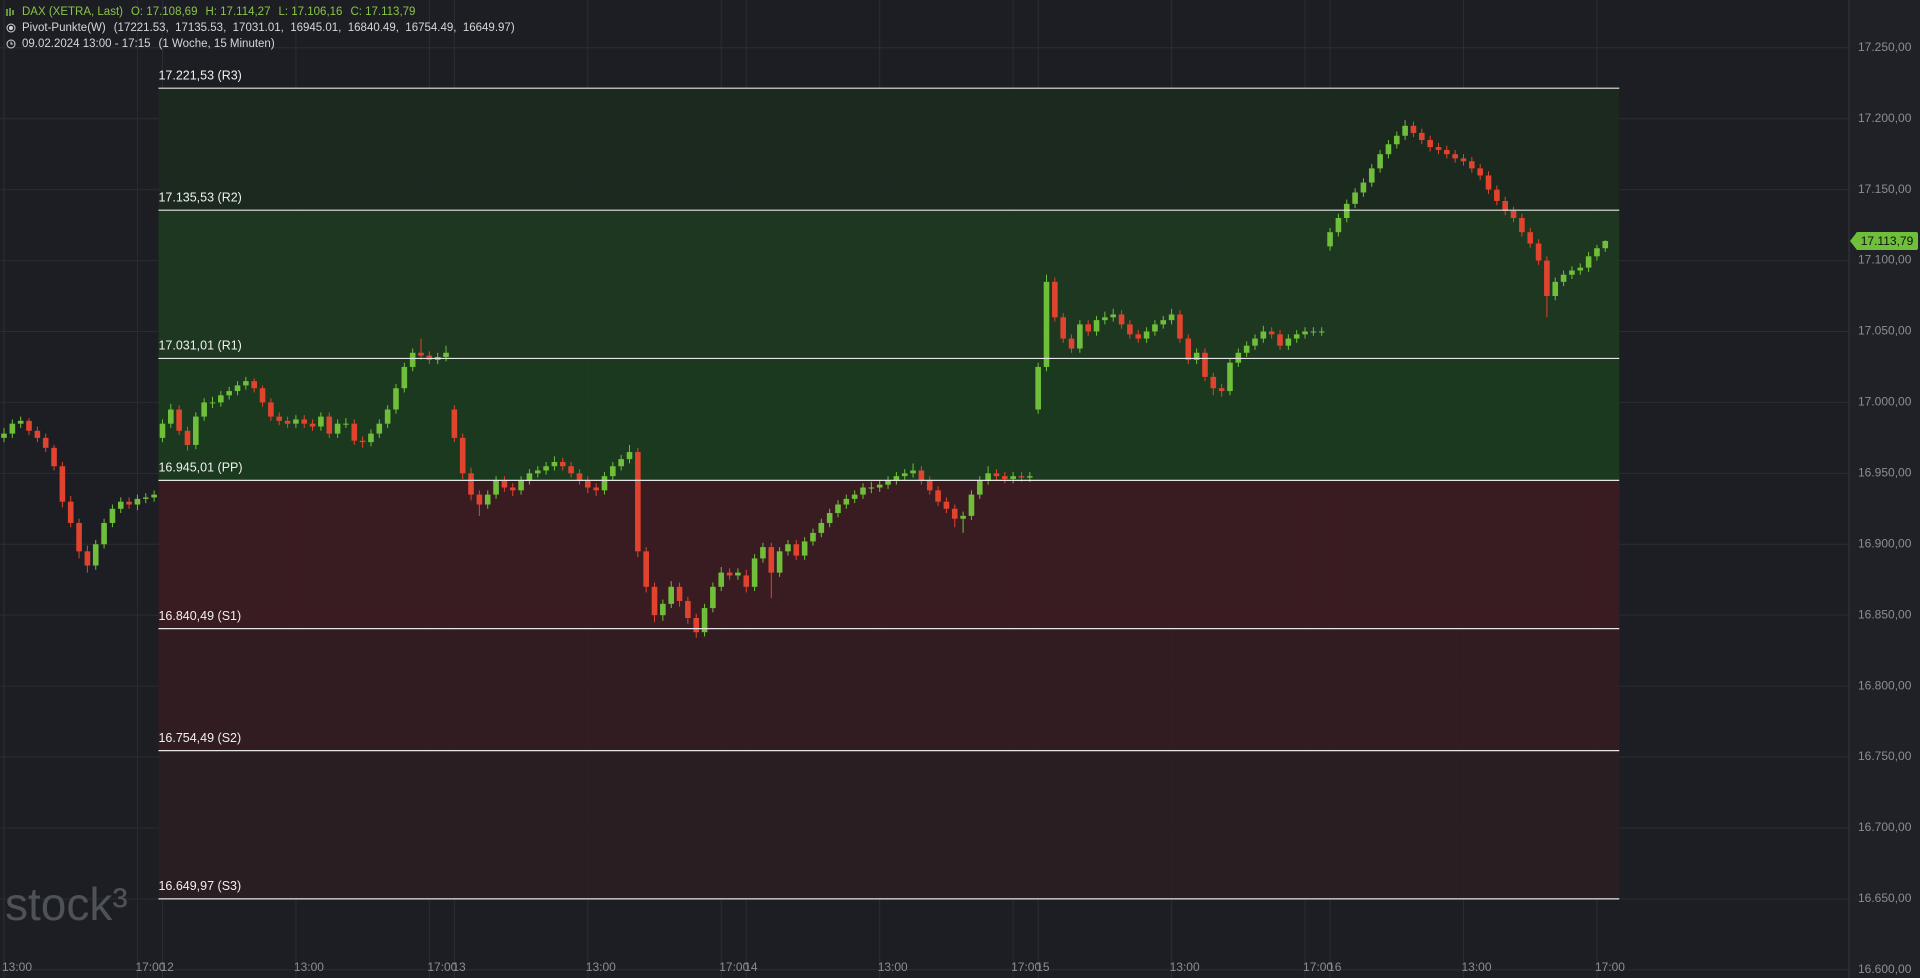 This screenshot has width=1920, height=978. I want to click on watermark: stock³, so click(66, 904).